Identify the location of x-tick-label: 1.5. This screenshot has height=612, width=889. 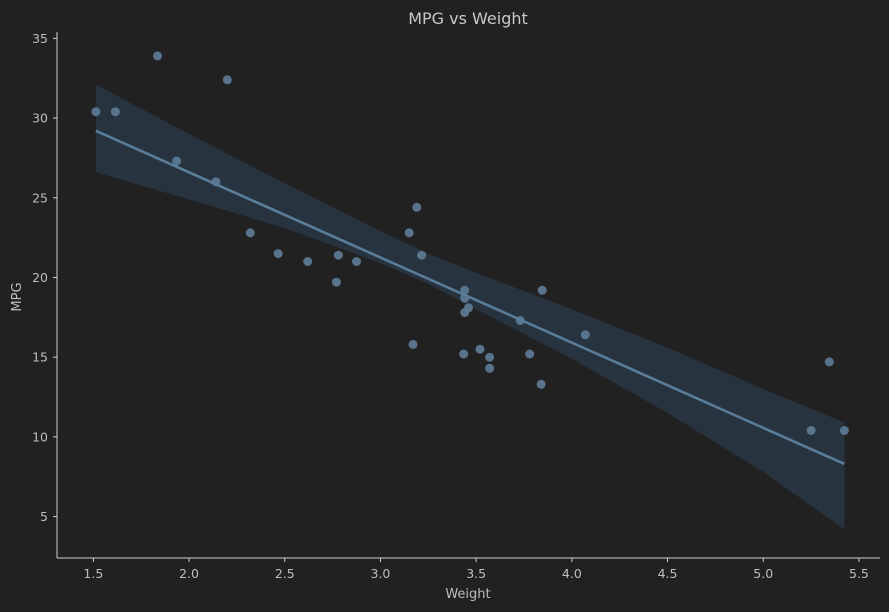
(93, 573).